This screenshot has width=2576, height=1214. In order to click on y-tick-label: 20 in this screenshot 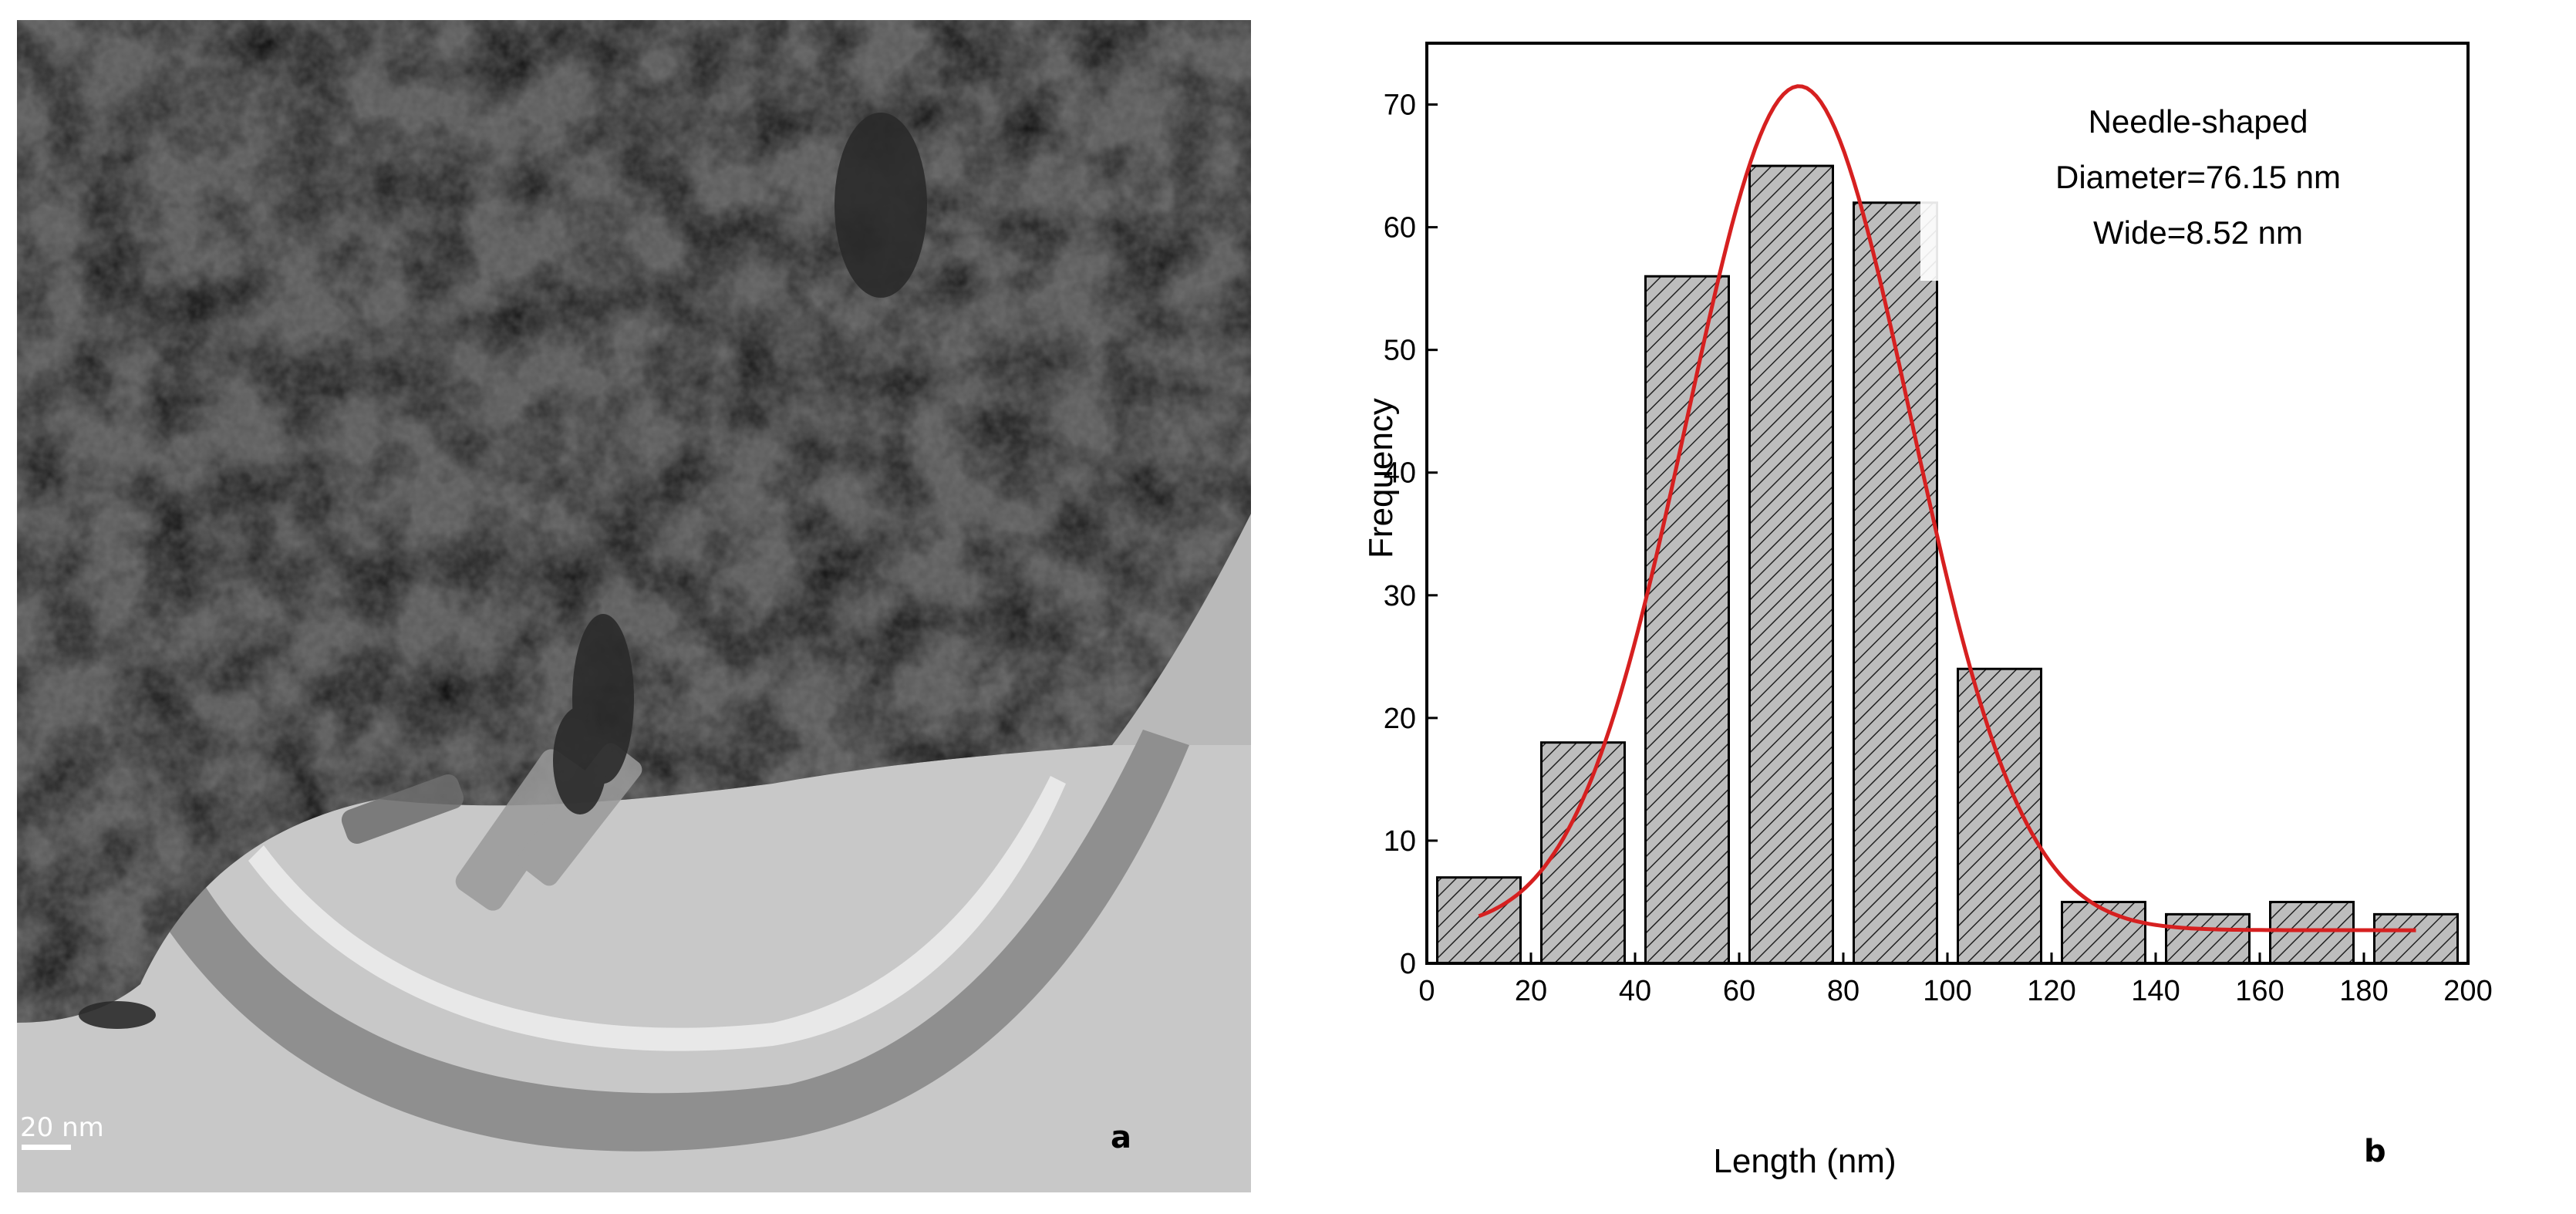, I will do `click(1400, 719)`.